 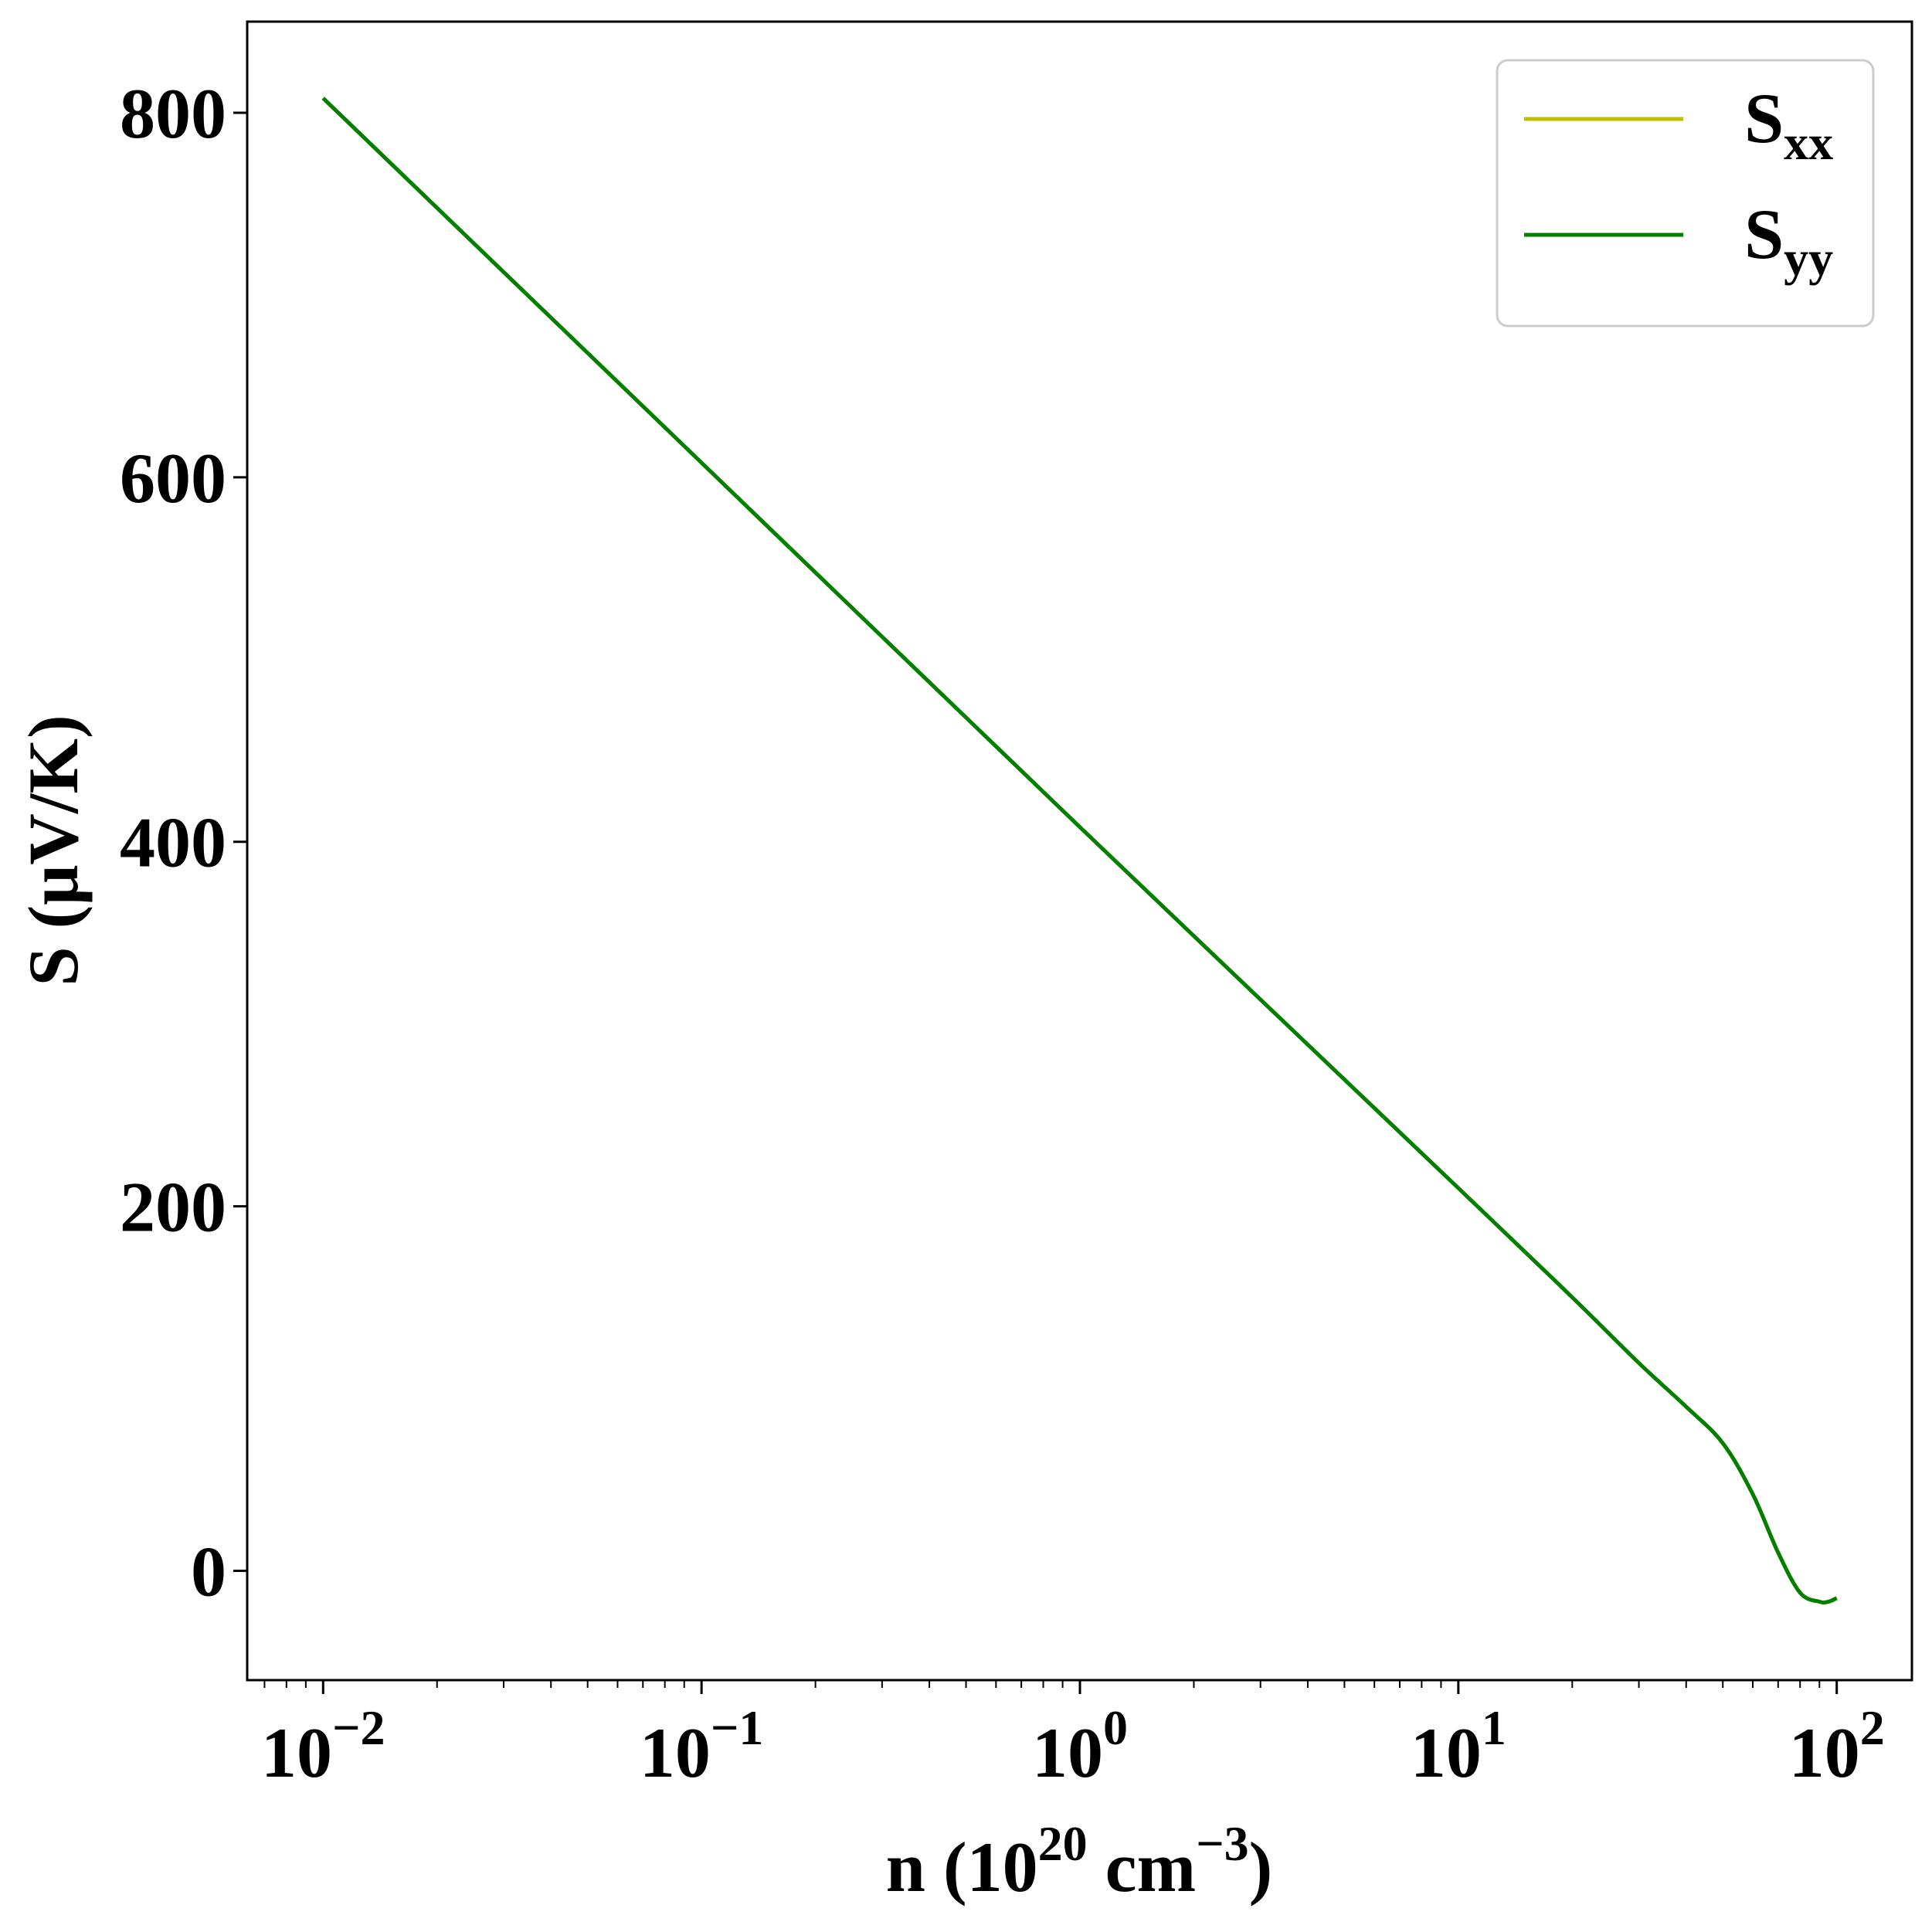 What do you see at coordinates (1837, 1746) in the screenshot?
I see `x-tick-label: 10²` at bounding box center [1837, 1746].